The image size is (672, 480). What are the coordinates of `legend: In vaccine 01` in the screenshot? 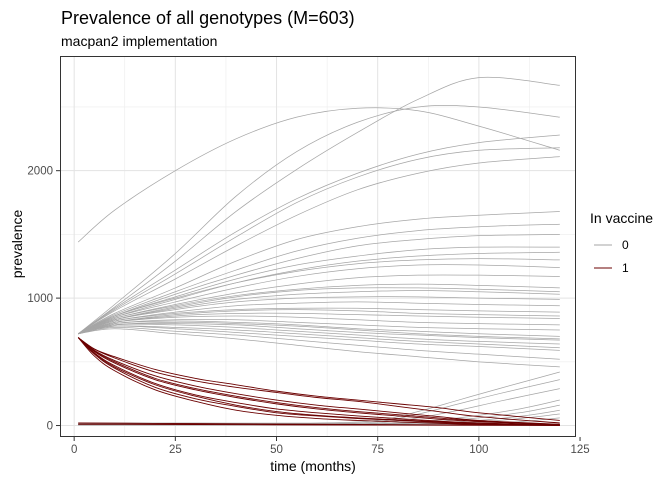 It's located at (621, 242).